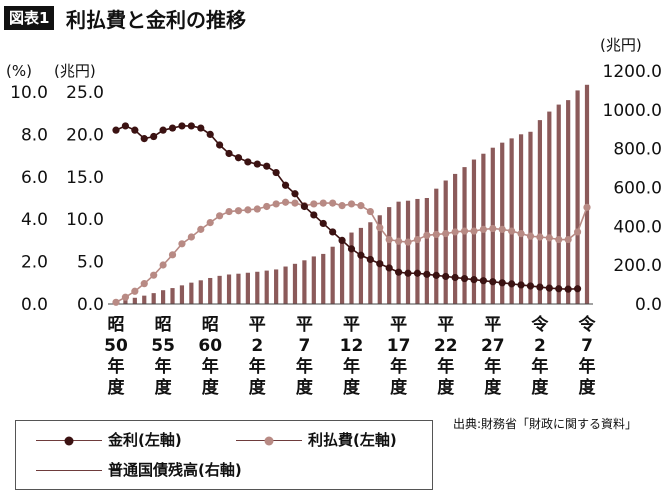 This screenshot has height=499, width=670. What do you see at coordinates (621, 45) in the screenshot?
I see `right-unit-label: (兆円)` at bounding box center [621, 45].